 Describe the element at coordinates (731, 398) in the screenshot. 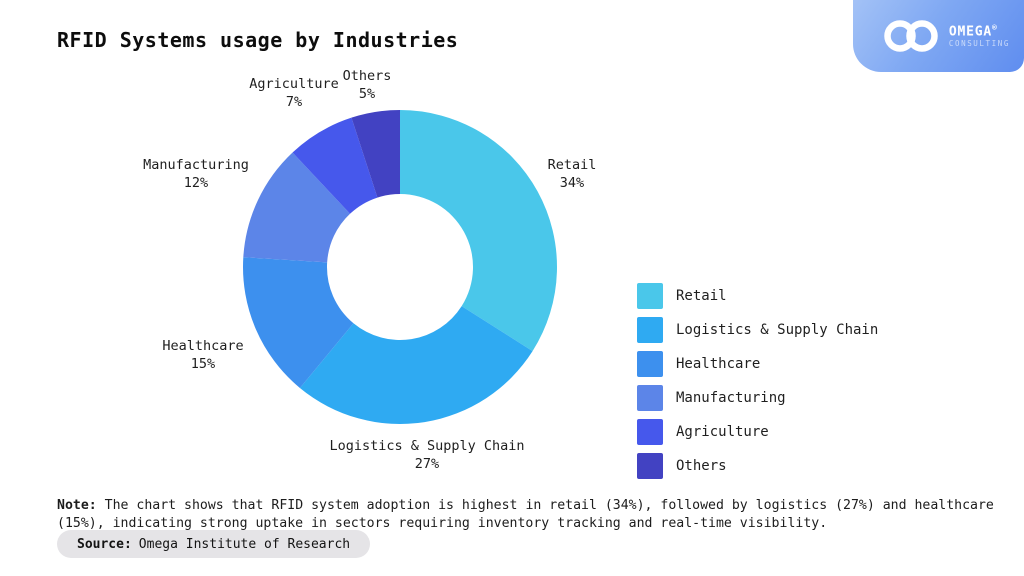

I see `legend-label: Manufacturing` at that location.